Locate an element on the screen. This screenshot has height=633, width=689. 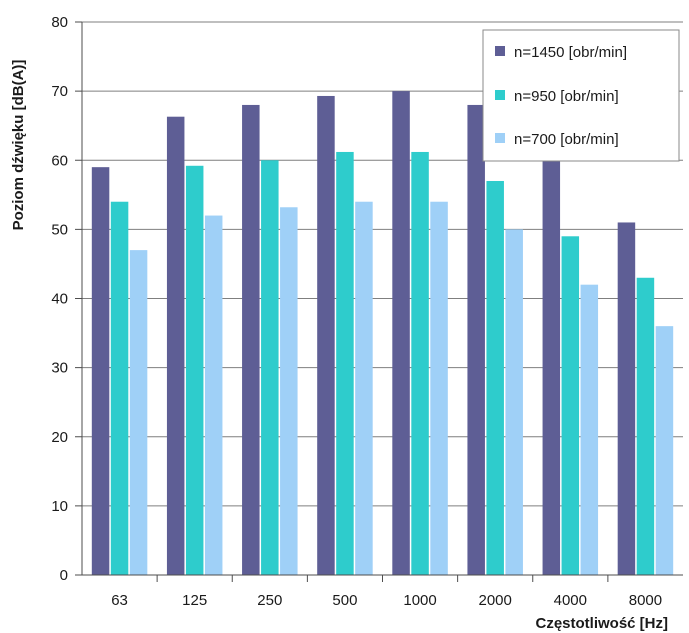
legend-label-n700: n=700 [obr/min] is located at coordinates (566, 139).